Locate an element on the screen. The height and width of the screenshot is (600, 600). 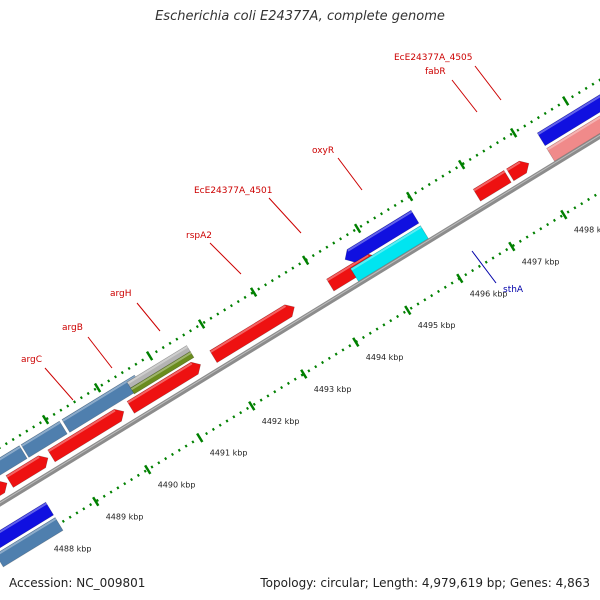
lower-blue-box-1-shape is located at coordinates (27, 525).